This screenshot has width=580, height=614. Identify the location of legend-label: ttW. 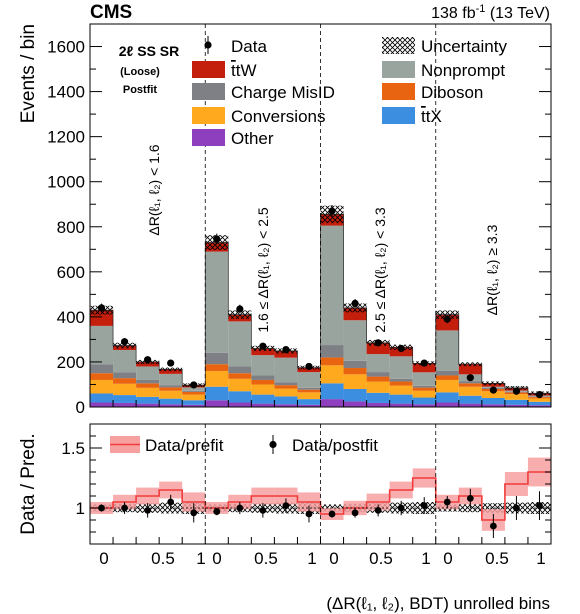
(244, 70).